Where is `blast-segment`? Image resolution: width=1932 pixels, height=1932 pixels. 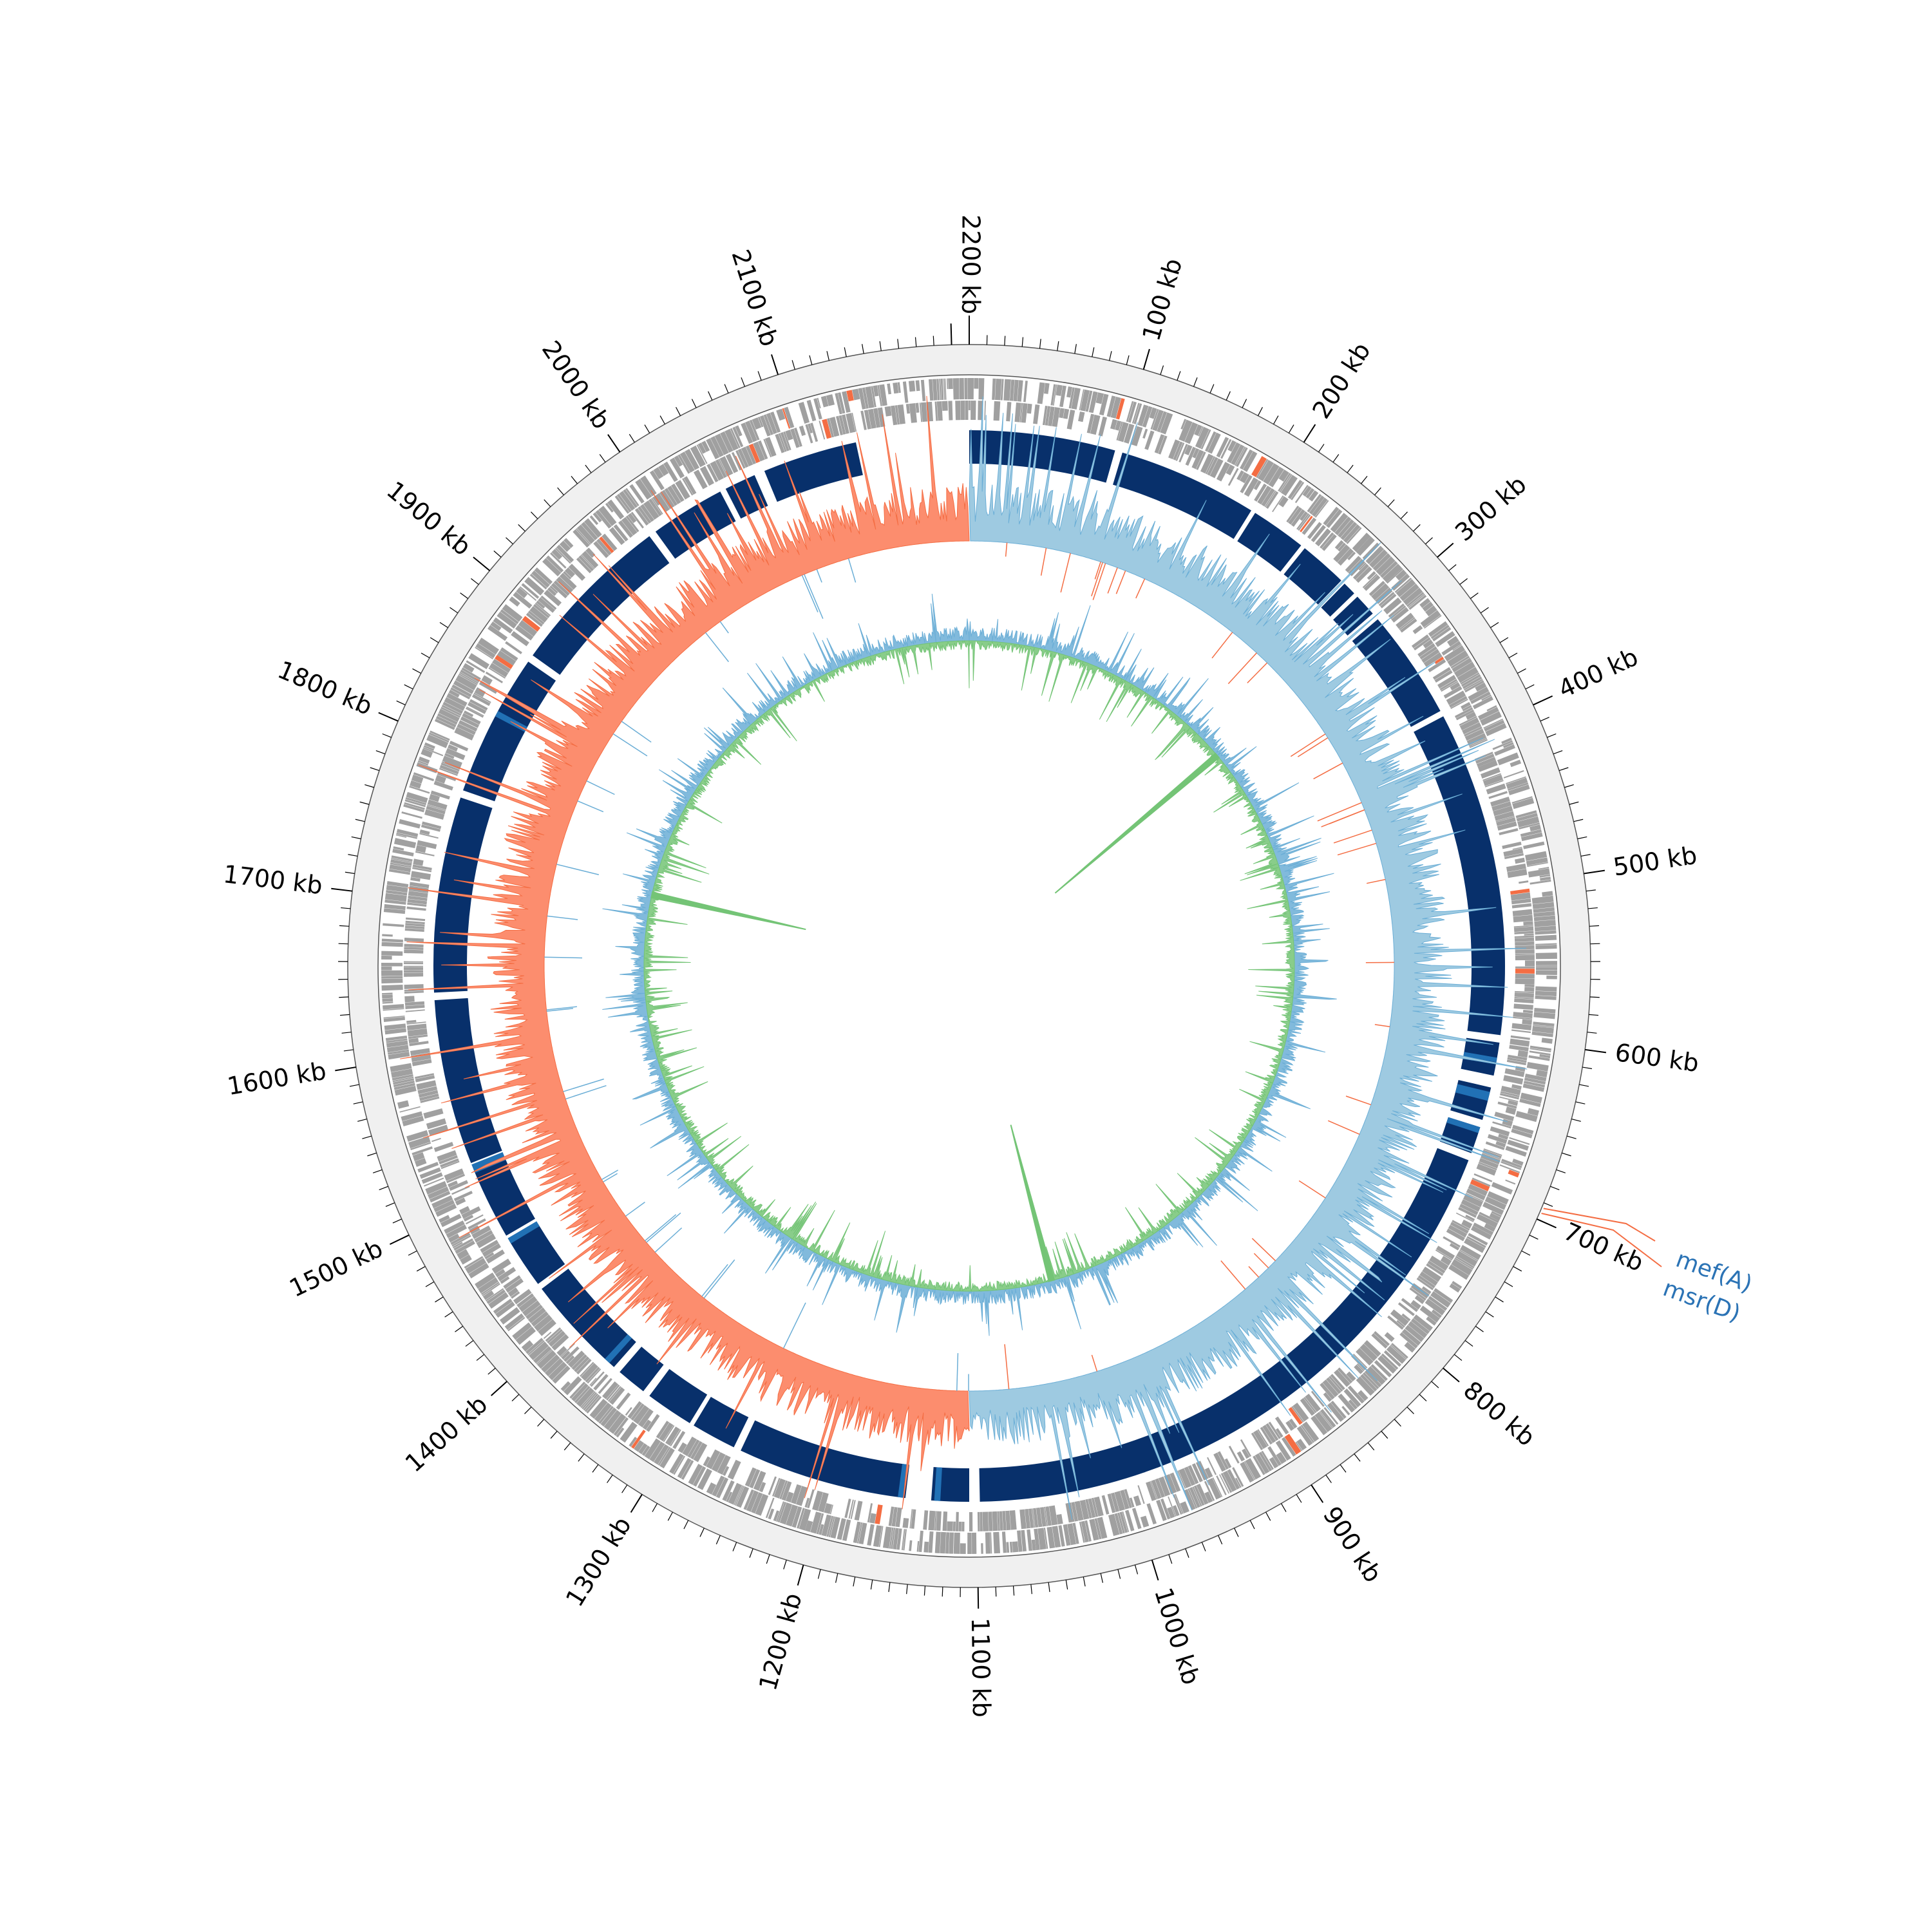 blast-segment is located at coordinates (1042, 457).